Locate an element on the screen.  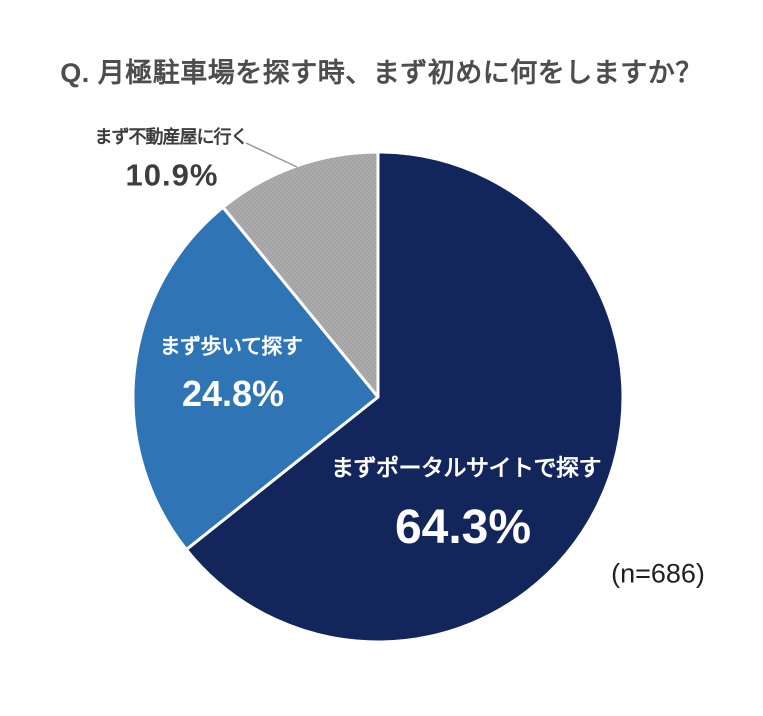
slice-label-walk-search: まず歩いて探す is located at coordinates (231, 347).